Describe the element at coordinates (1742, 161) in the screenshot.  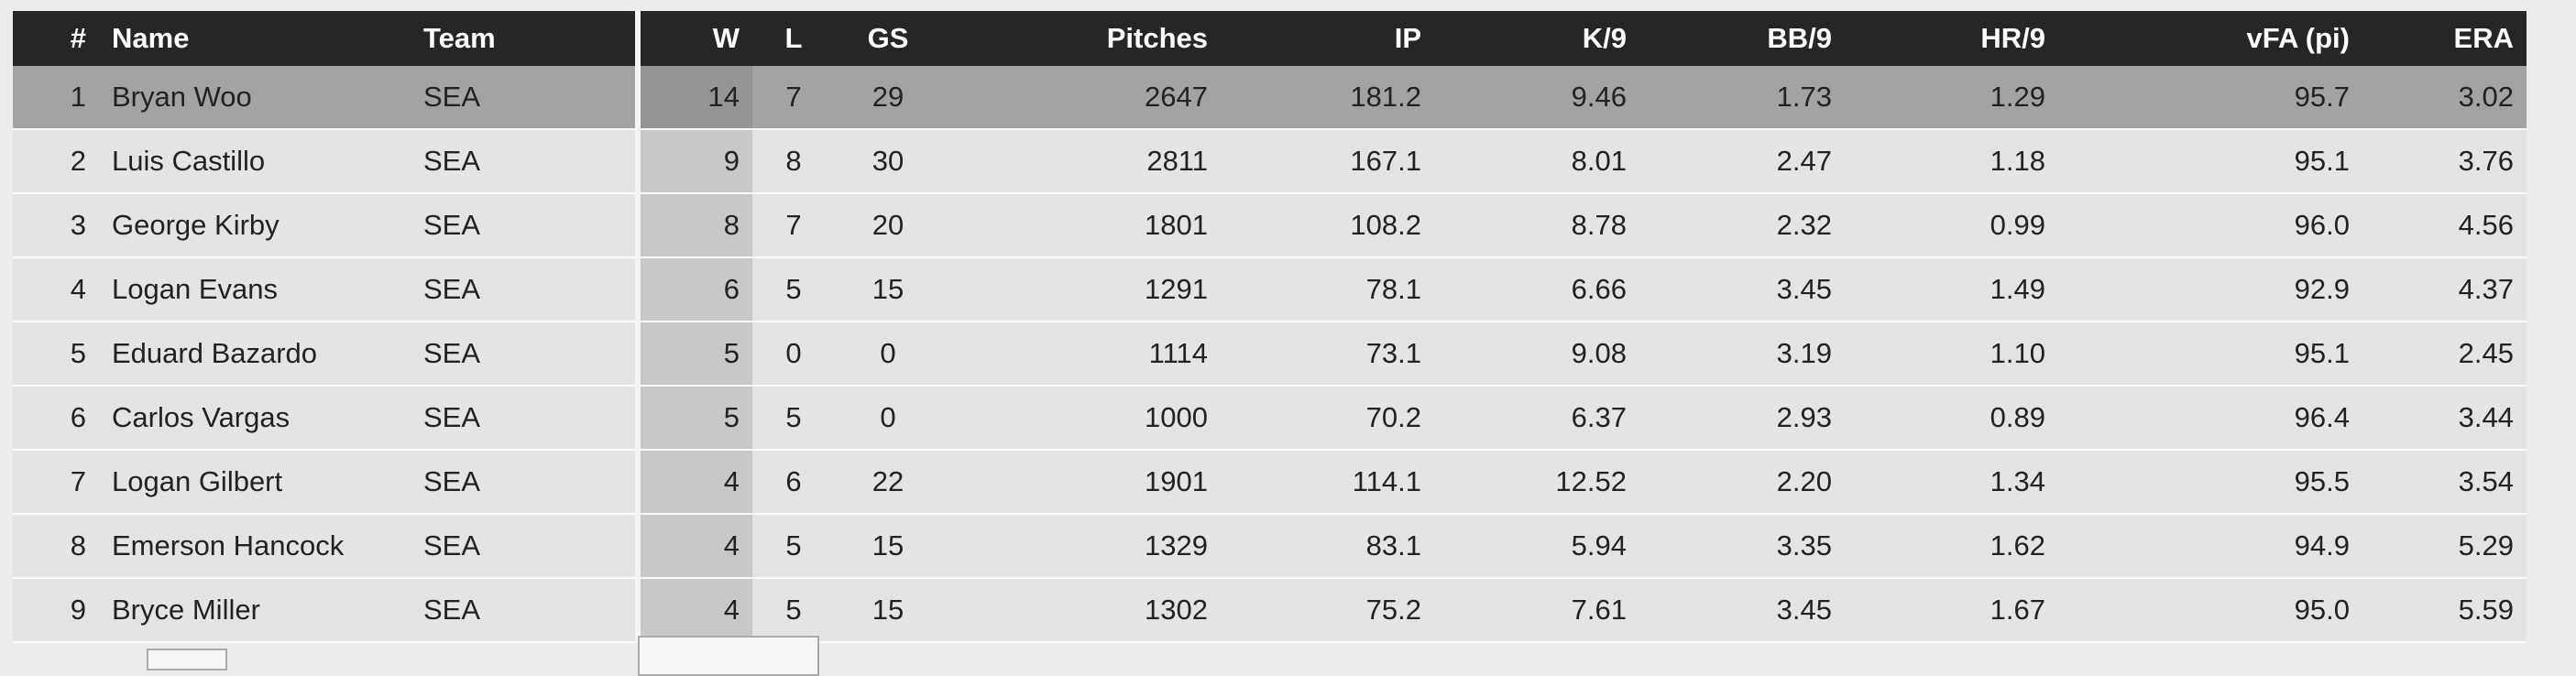
I see `cell: 2.47` at that location.